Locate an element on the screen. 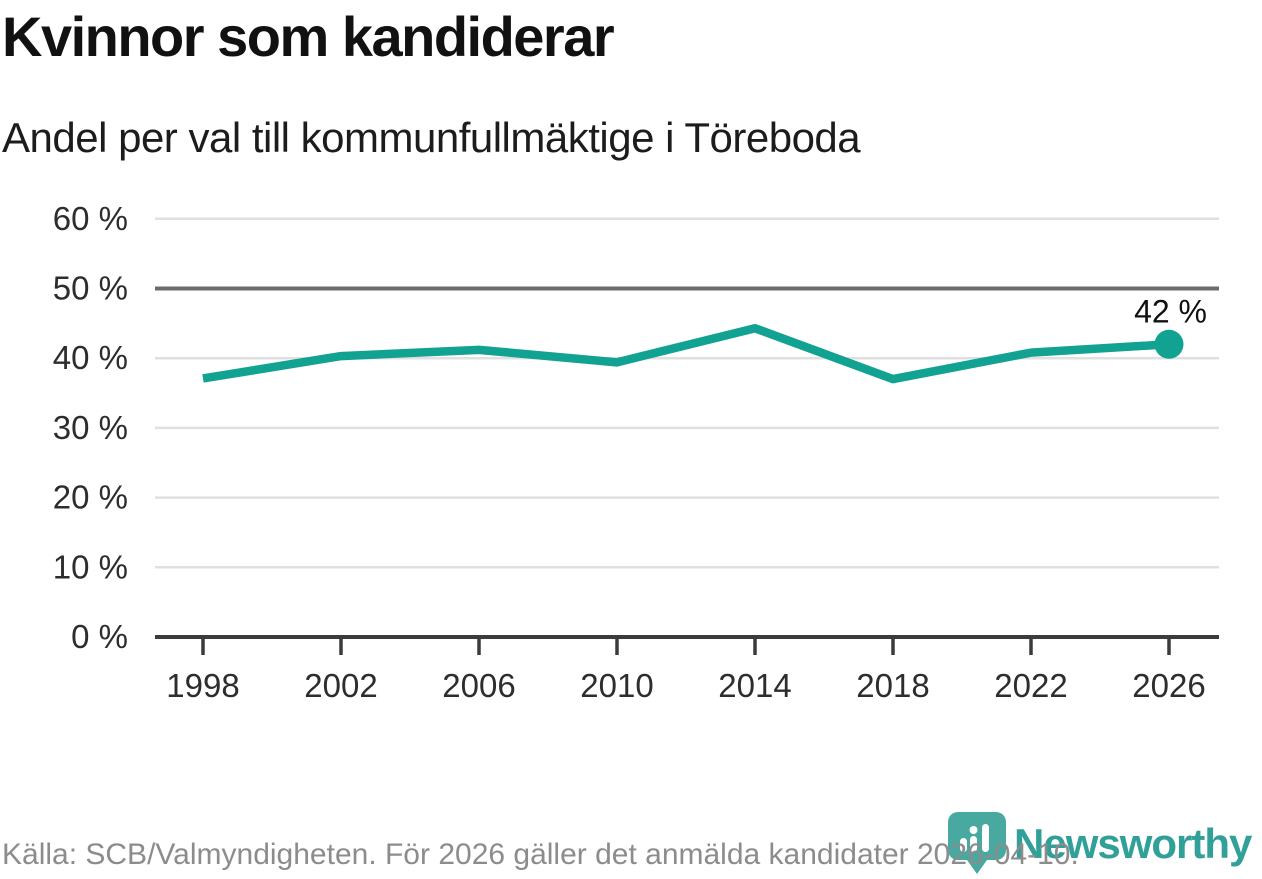  end-value-label: 42 % is located at coordinates (1170, 311).